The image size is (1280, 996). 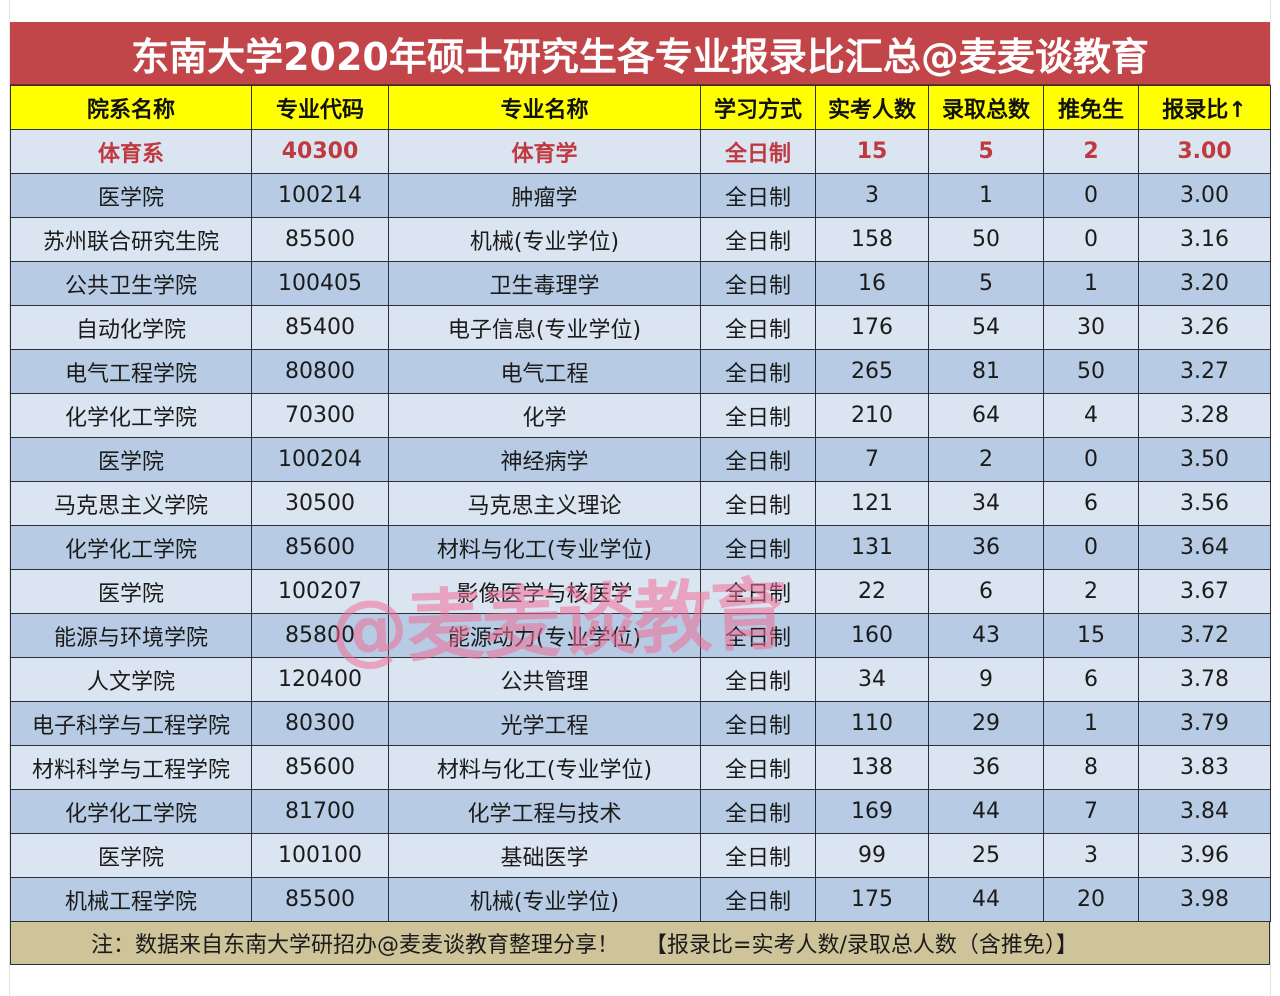 I want to click on cell-admitted: 50, so click(x=986, y=239).